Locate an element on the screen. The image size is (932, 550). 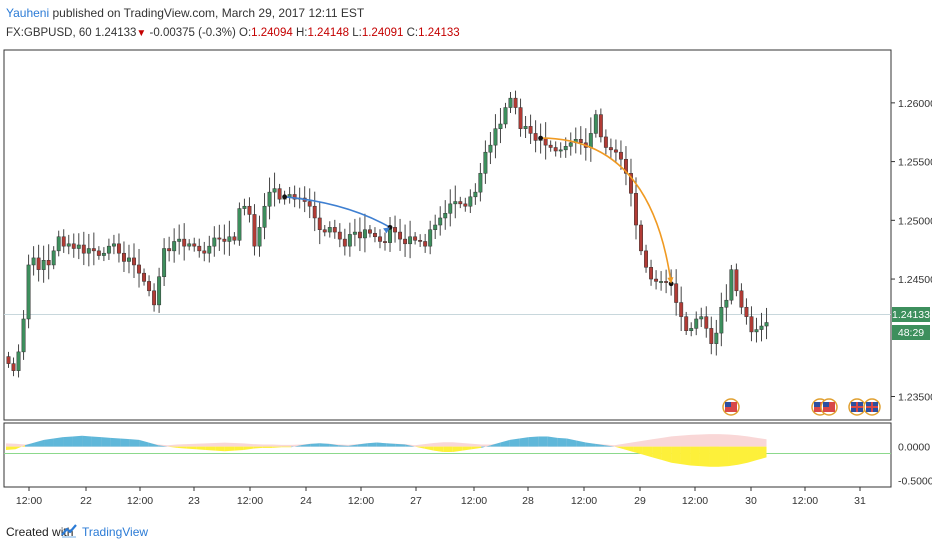
tradingview-logo-icon is located at coordinates (69, 531).